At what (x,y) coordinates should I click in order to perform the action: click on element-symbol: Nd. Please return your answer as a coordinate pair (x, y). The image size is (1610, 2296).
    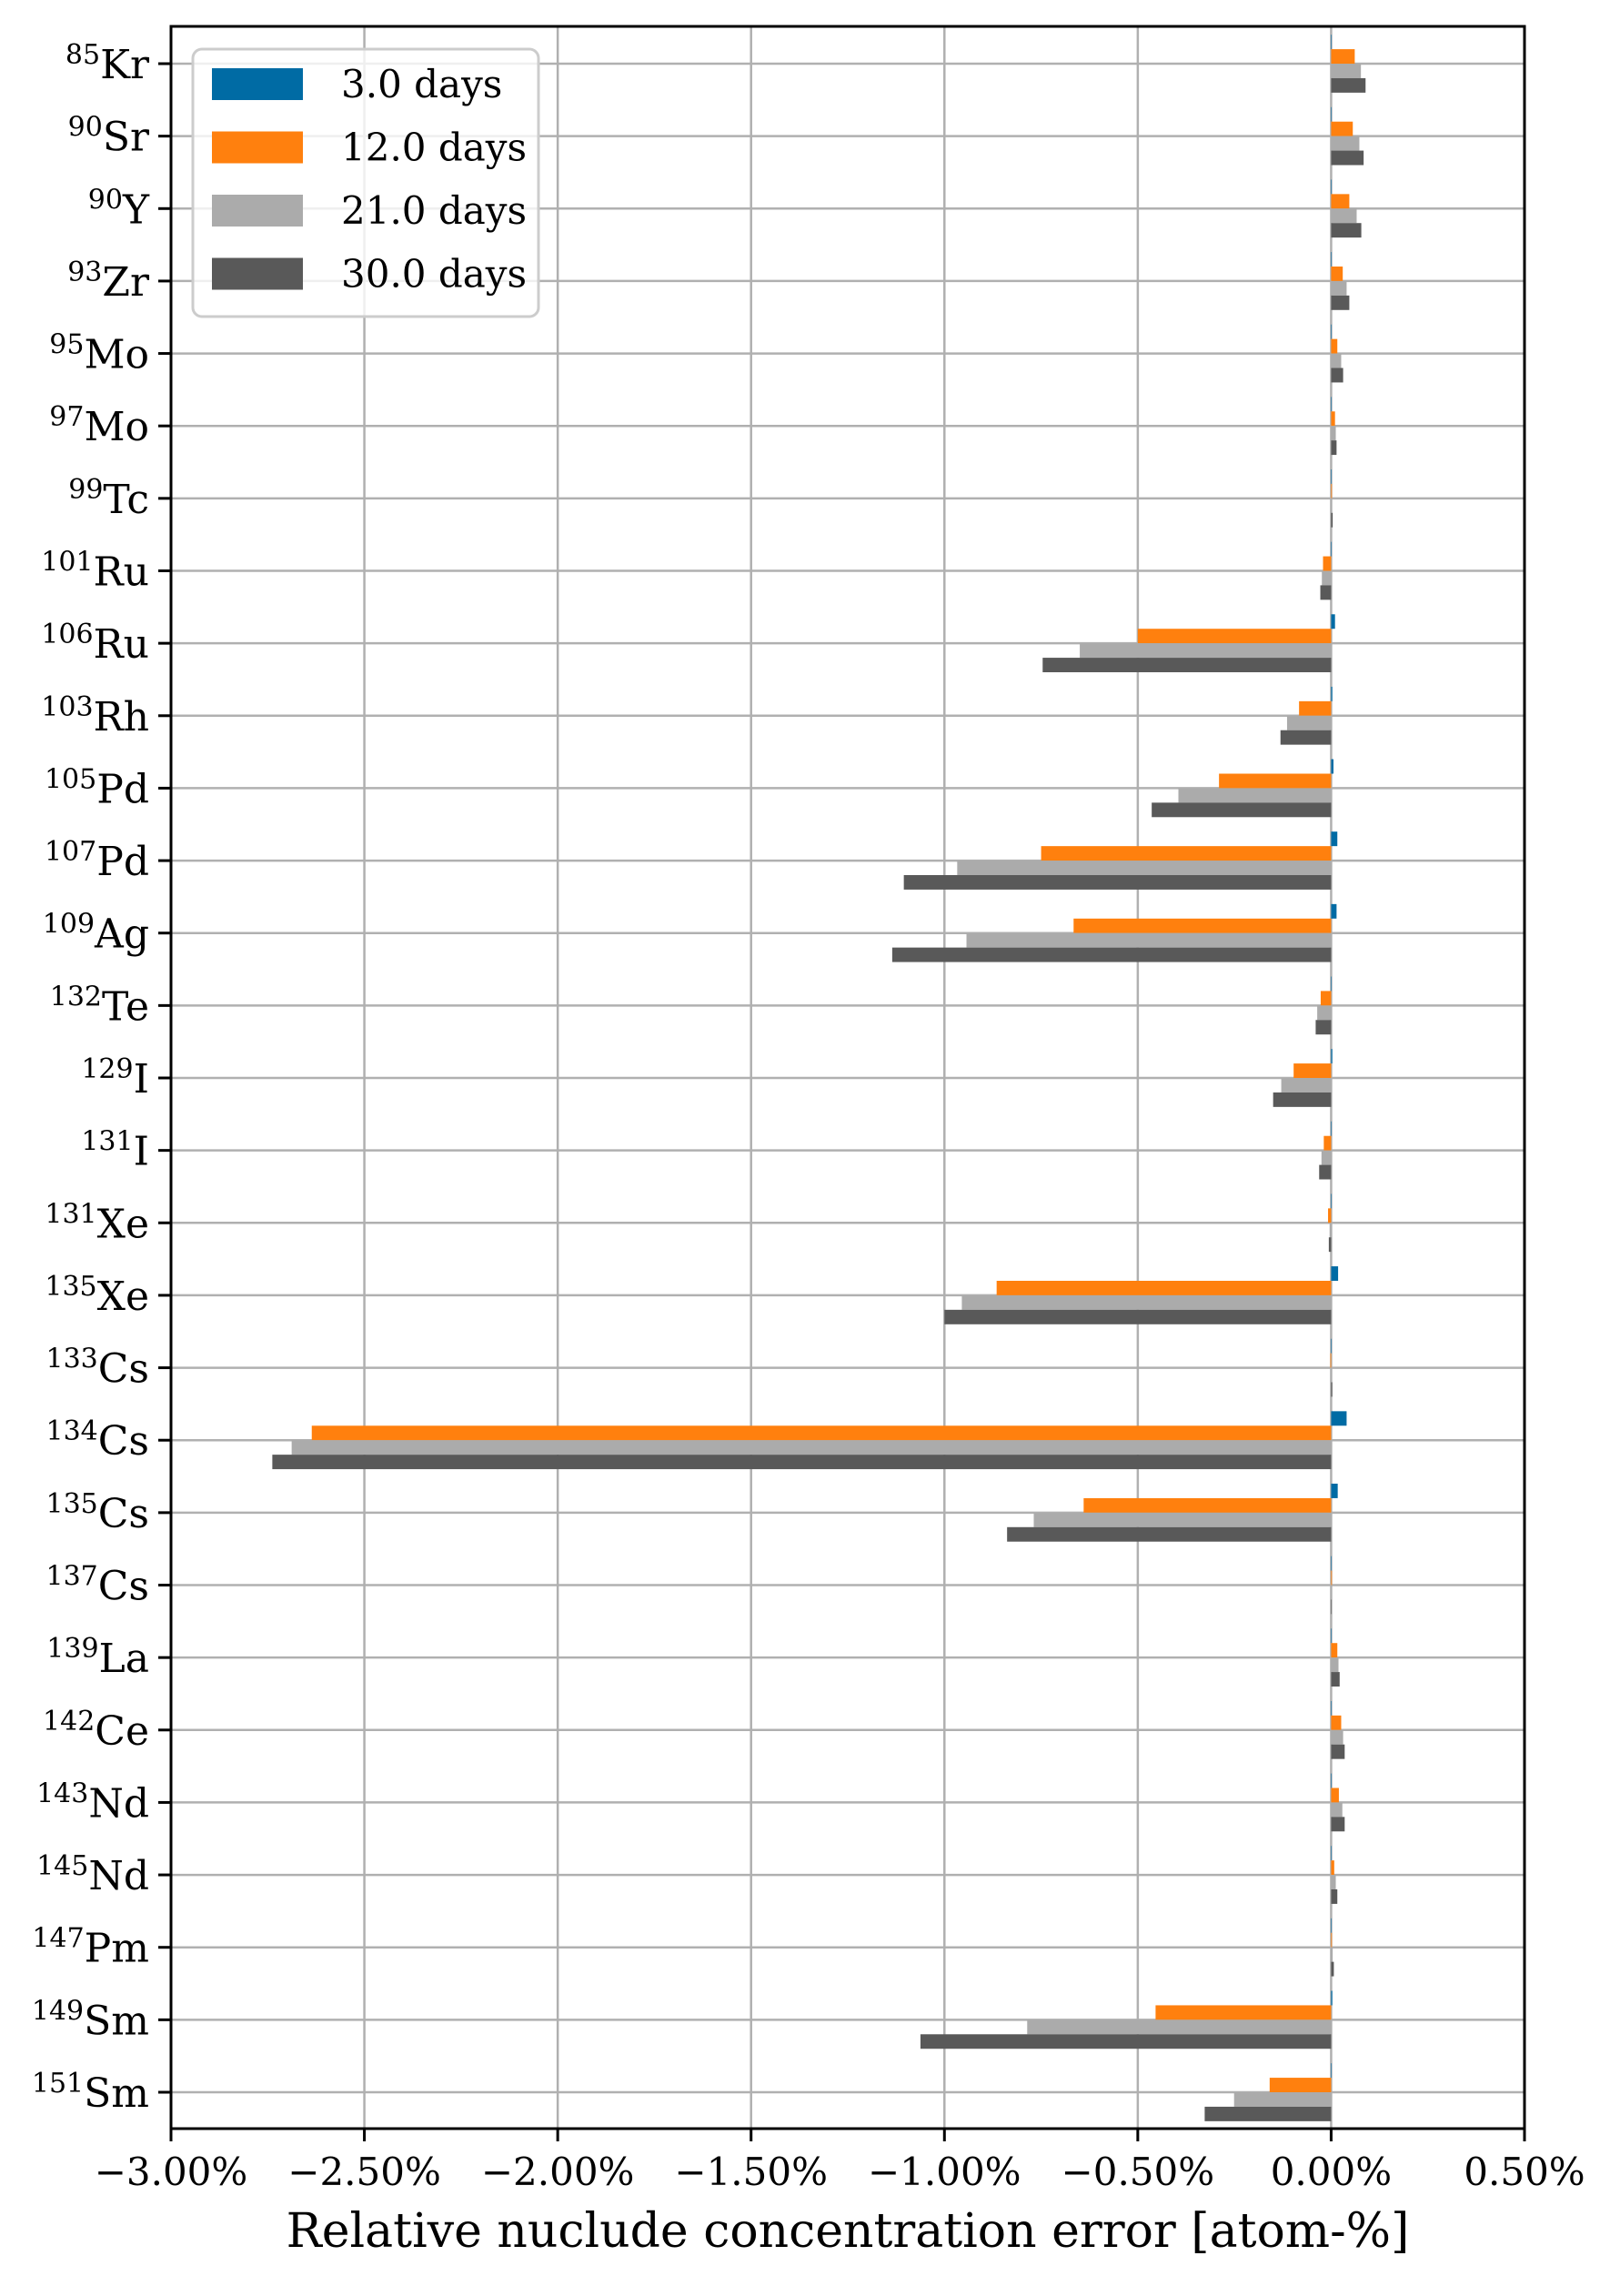
    Looking at the image, I should click on (118, 1803).